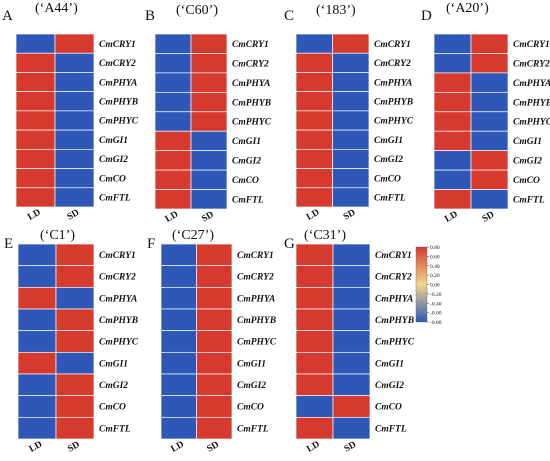 The height and width of the screenshot is (461, 550). I want to click on colorbar-tick-label: 0.40, so click(435, 267).